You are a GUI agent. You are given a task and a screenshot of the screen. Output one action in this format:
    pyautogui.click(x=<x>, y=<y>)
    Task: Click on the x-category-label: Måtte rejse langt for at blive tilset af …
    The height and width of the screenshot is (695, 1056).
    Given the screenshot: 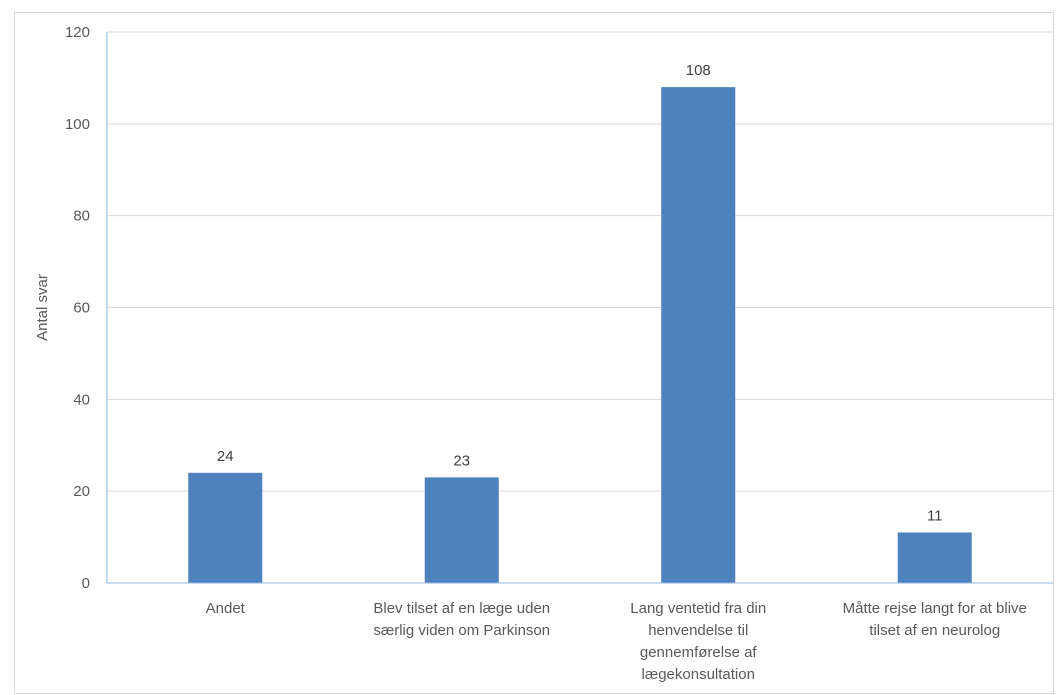 What is the action you would take?
    pyautogui.click(x=935, y=619)
    